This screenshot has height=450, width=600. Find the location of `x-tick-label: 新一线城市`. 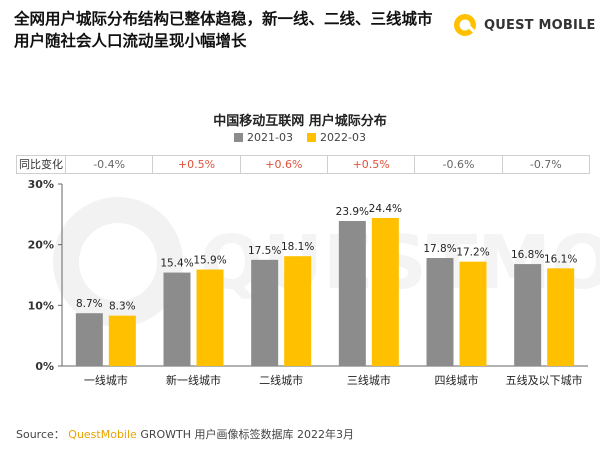

x-tick-label: 新一线城市 is located at coordinates (193, 380).